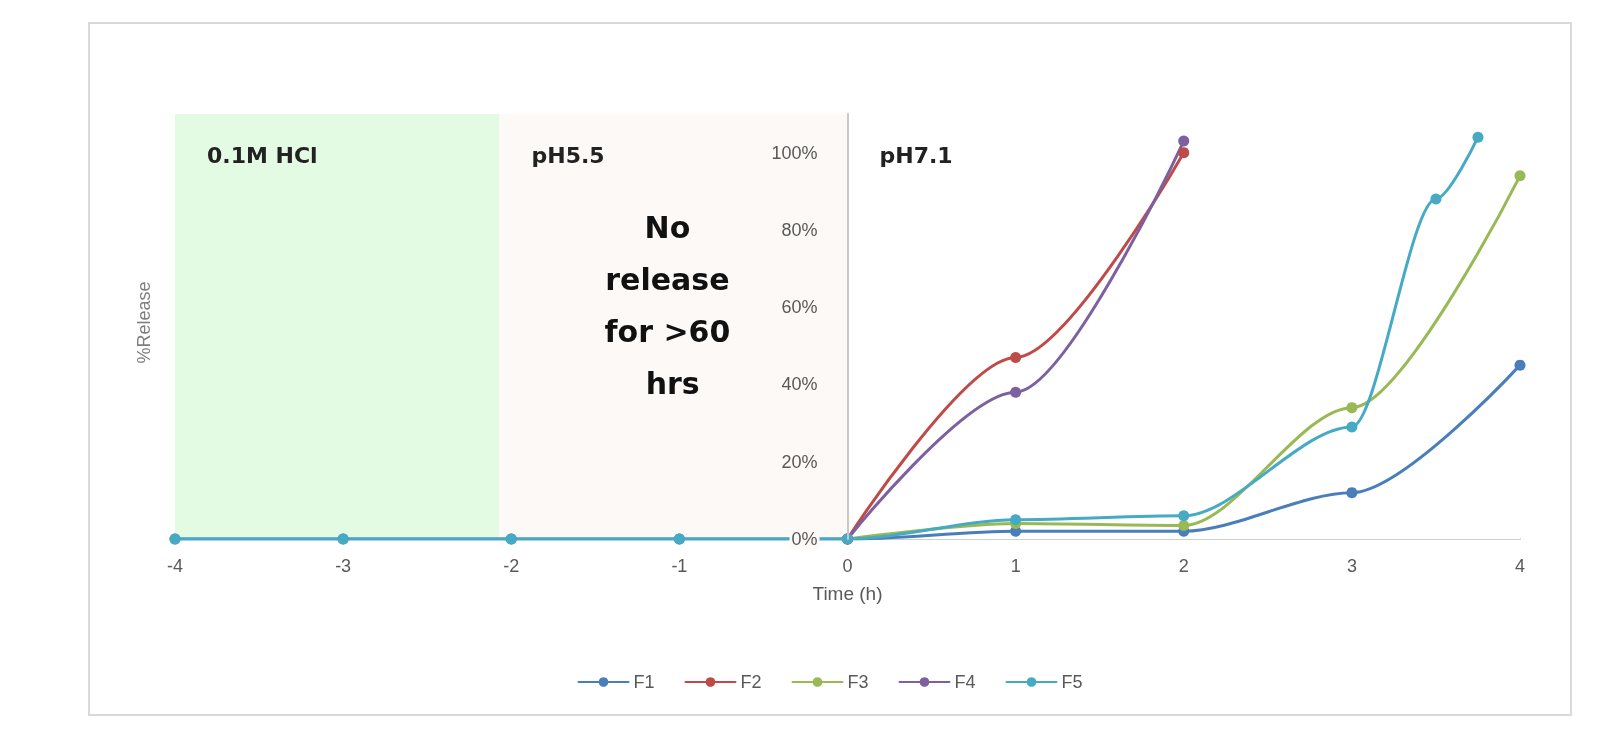 The image size is (1615, 751). What do you see at coordinates (847, 593) in the screenshot?
I see `x-axis-title: Time (h)` at bounding box center [847, 593].